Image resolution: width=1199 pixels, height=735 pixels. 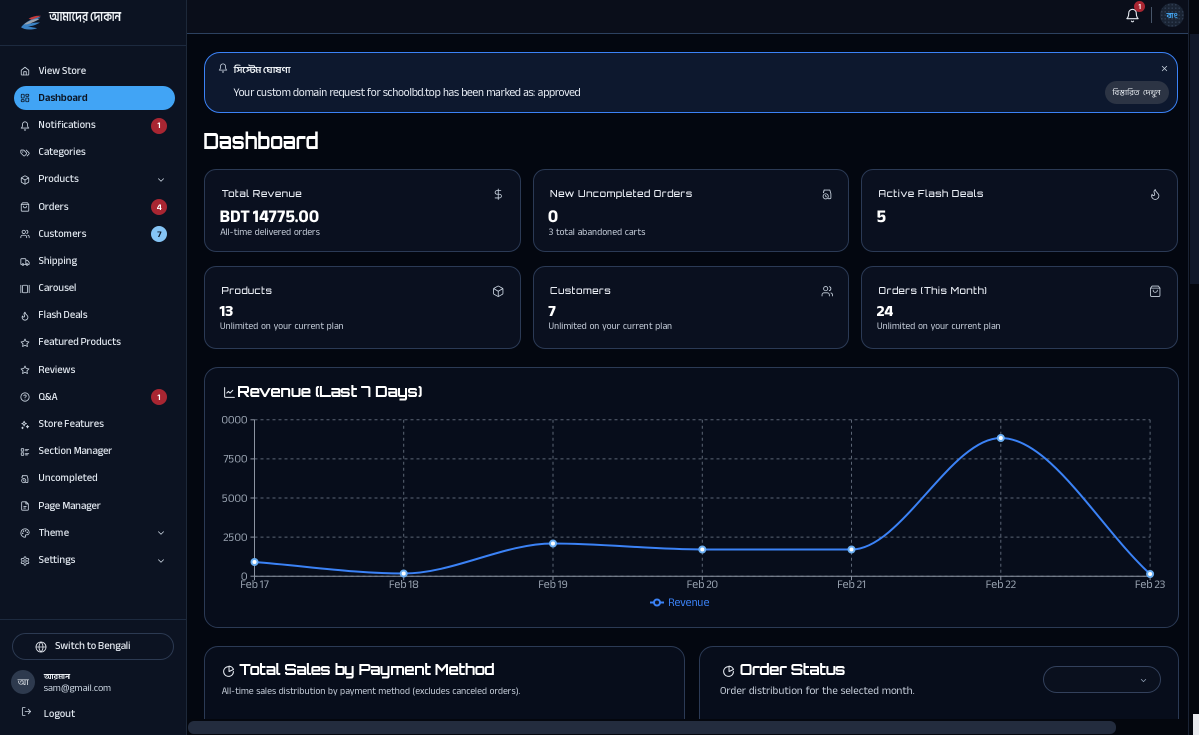 I want to click on svg-text: Feb 19, so click(x=553, y=585).